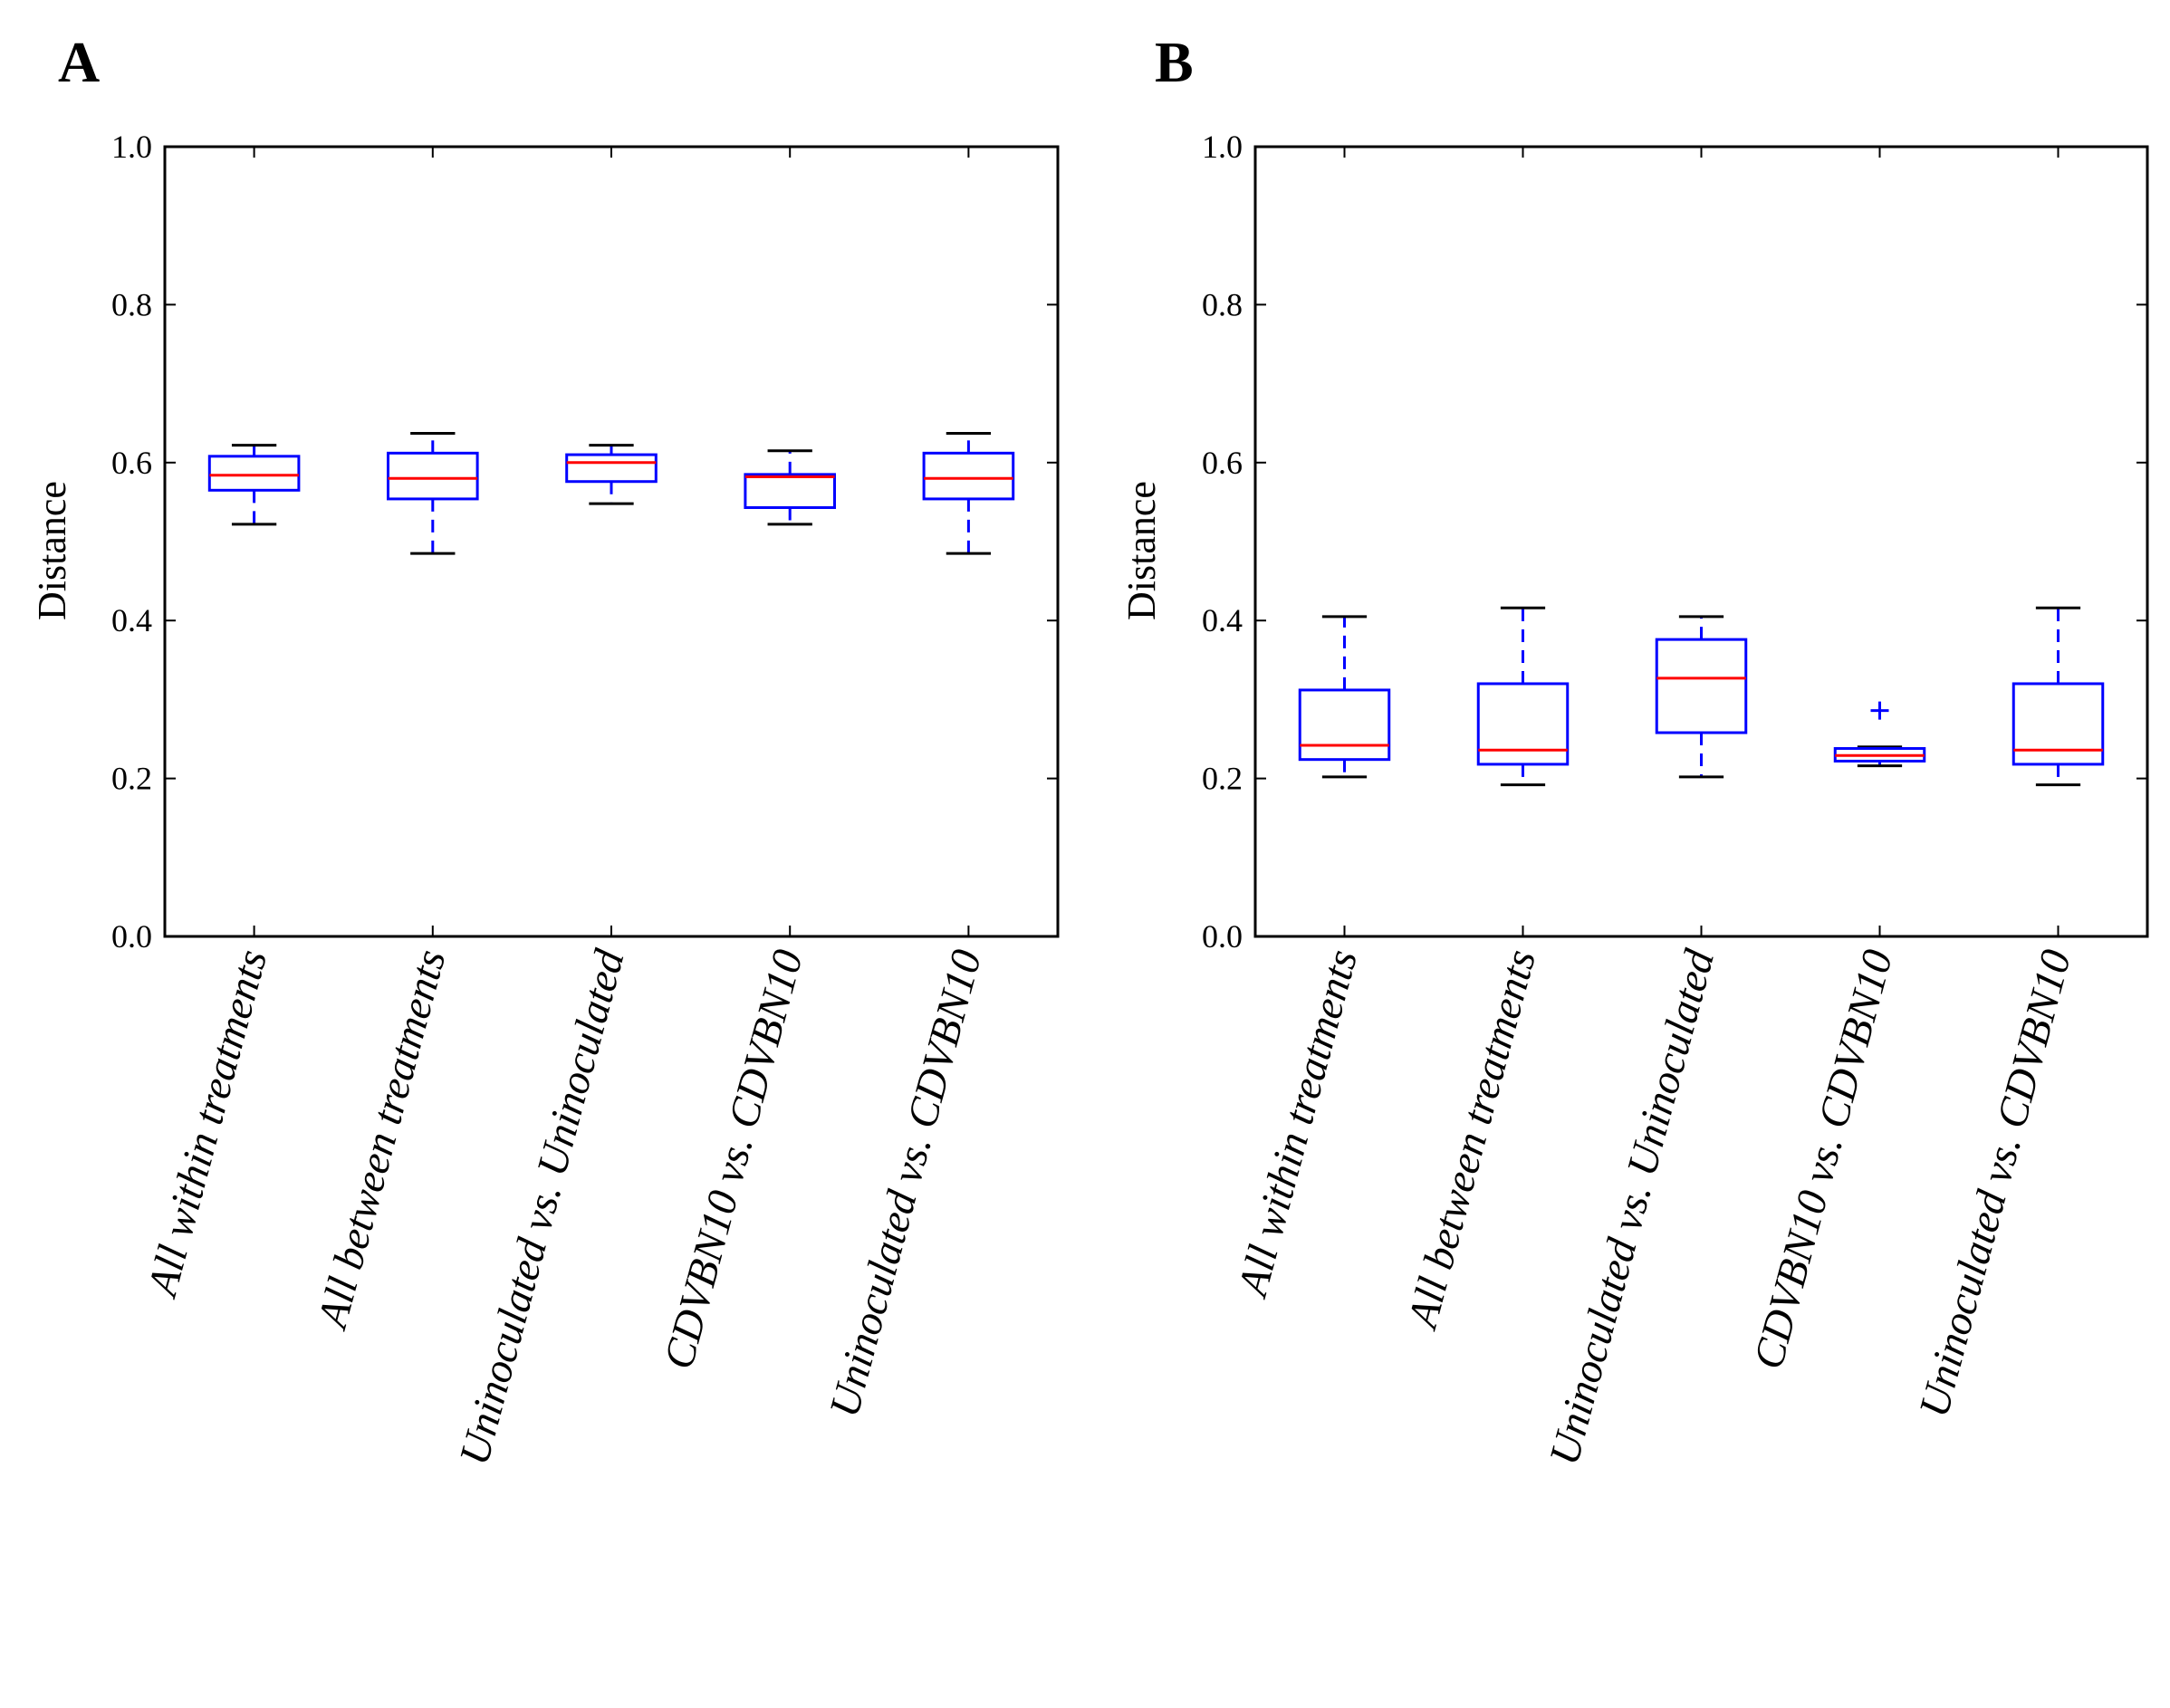 The height and width of the screenshot is (1708, 2170). What do you see at coordinates (1141, 550) in the screenshot?
I see `panel-b-y-axis-title: Distance` at bounding box center [1141, 550].